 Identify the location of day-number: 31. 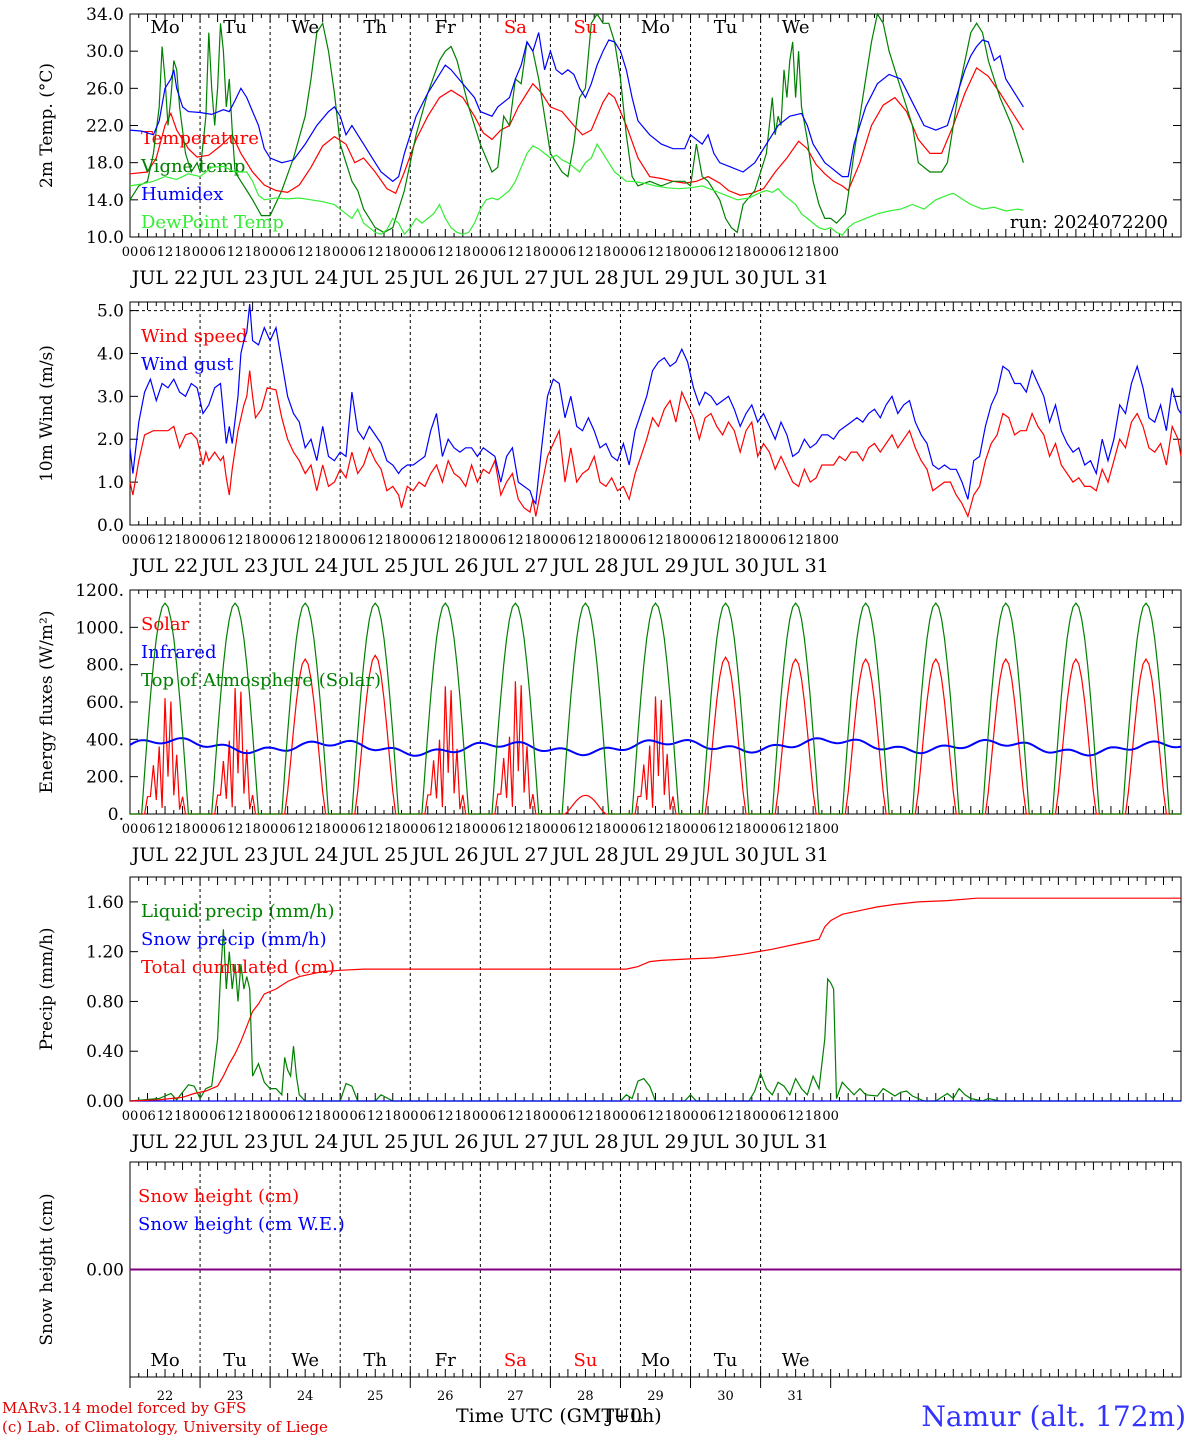
(795, 1396).